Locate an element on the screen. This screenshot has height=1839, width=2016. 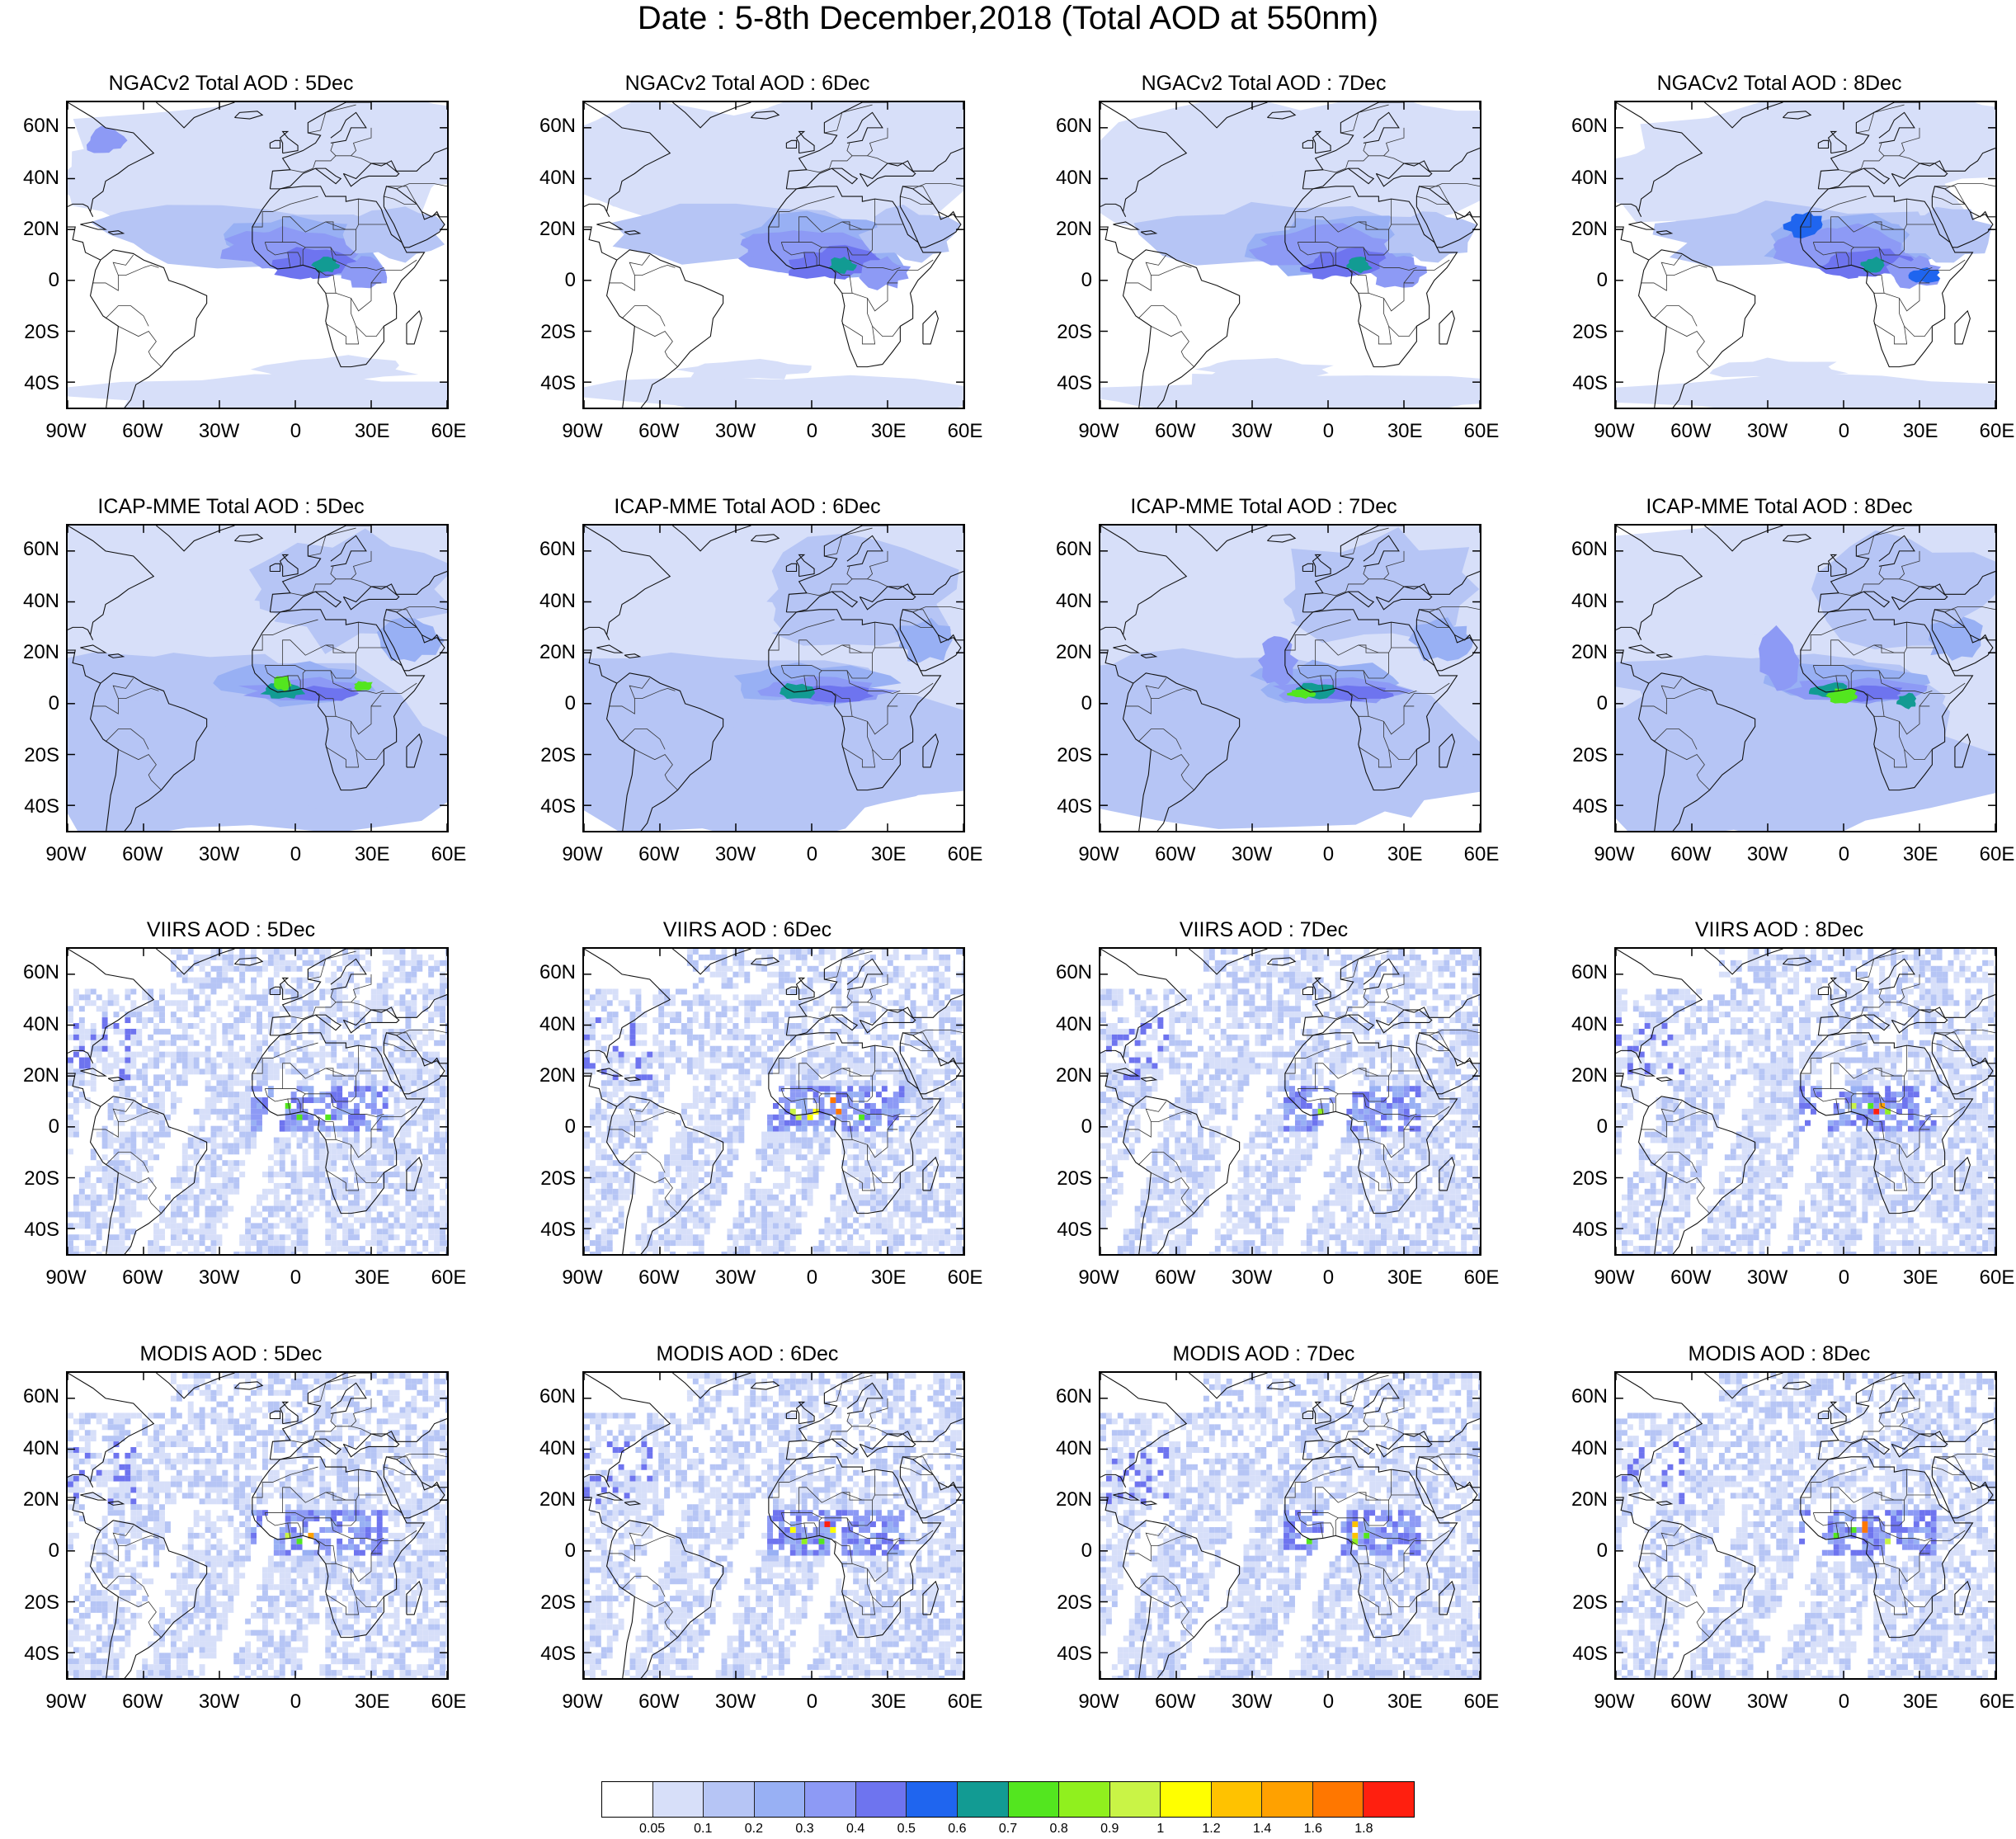
colorbar-label: 1.2 is located at coordinates (1211, 1829).